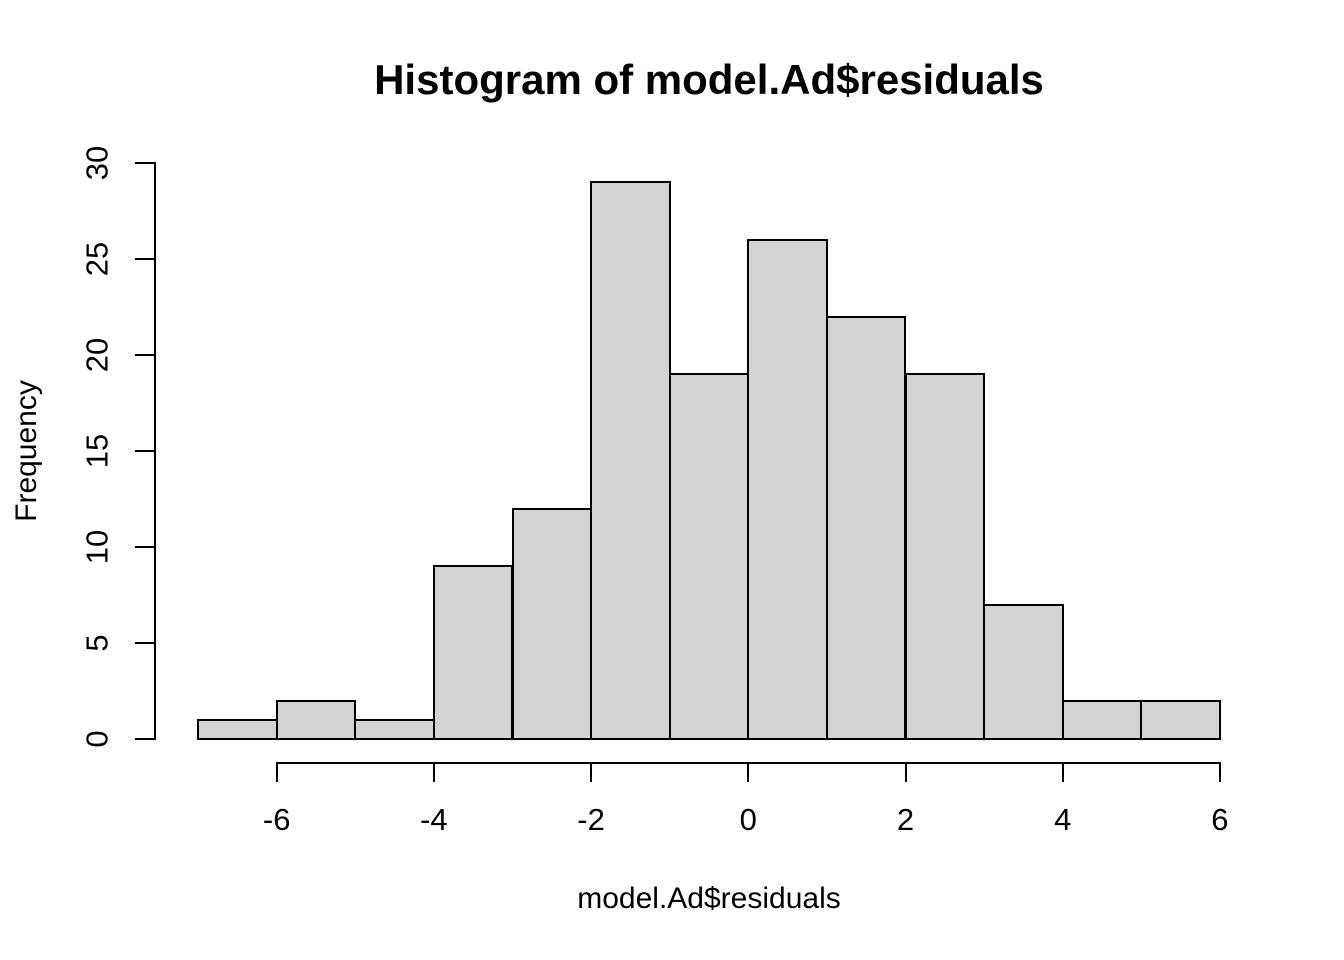 The width and height of the screenshot is (1344, 960). What do you see at coordinates (97, 259) in the screenshot?
I see `y-tick-label: 25` at bounding box center [97, 259].